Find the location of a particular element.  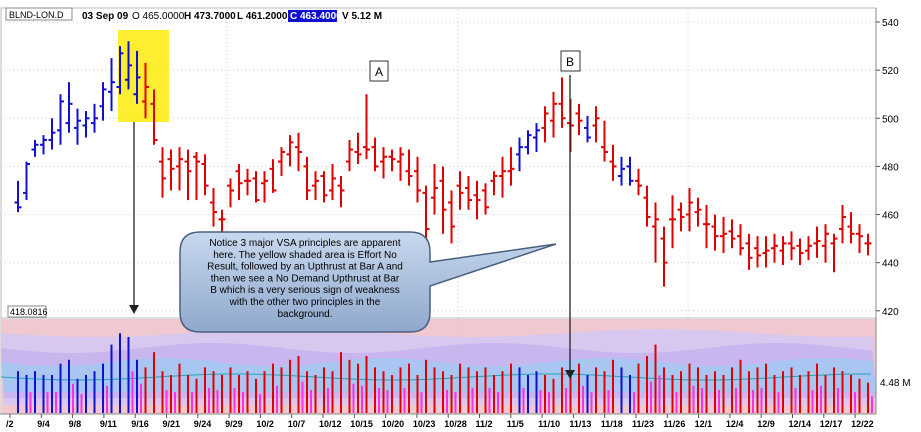

x-tick-label: 11/2 is located at coordinates (484, 424).